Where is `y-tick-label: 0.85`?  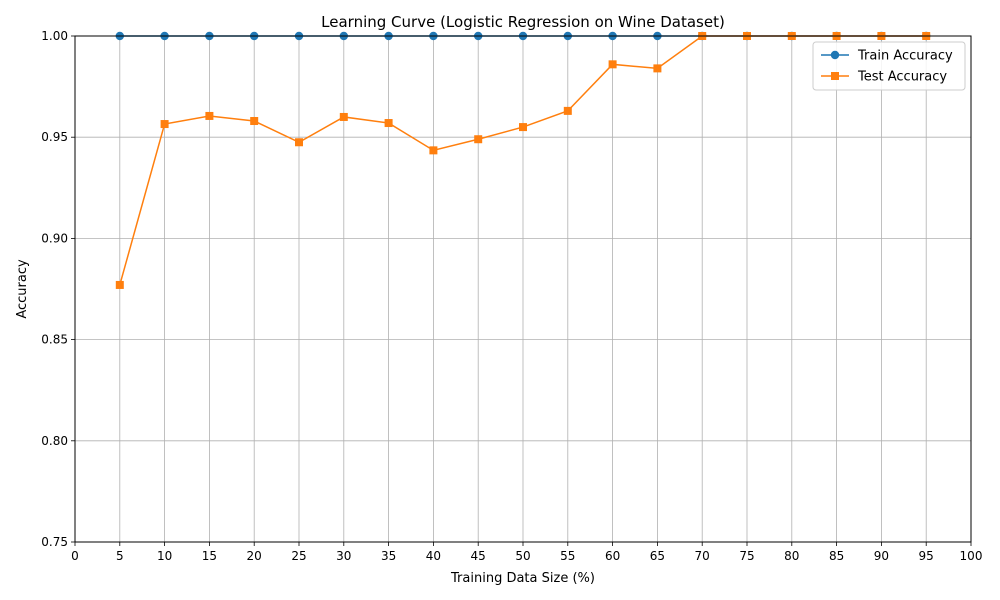 y-tick-label: 0.85 is located at coordinates (54, 340).